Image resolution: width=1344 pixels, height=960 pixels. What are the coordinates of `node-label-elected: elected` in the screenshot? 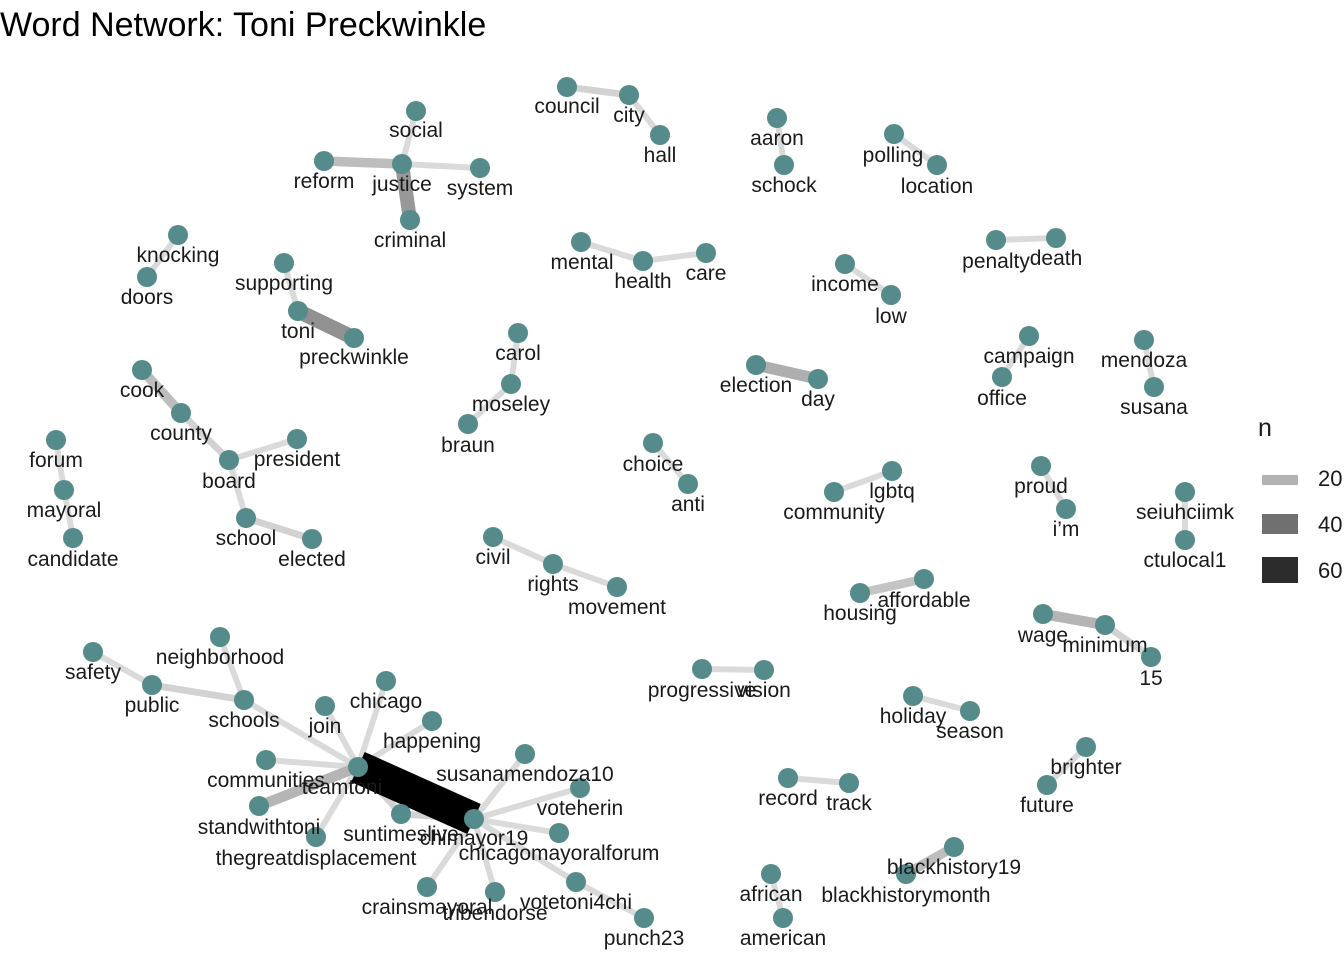 It's located at (312, 559).